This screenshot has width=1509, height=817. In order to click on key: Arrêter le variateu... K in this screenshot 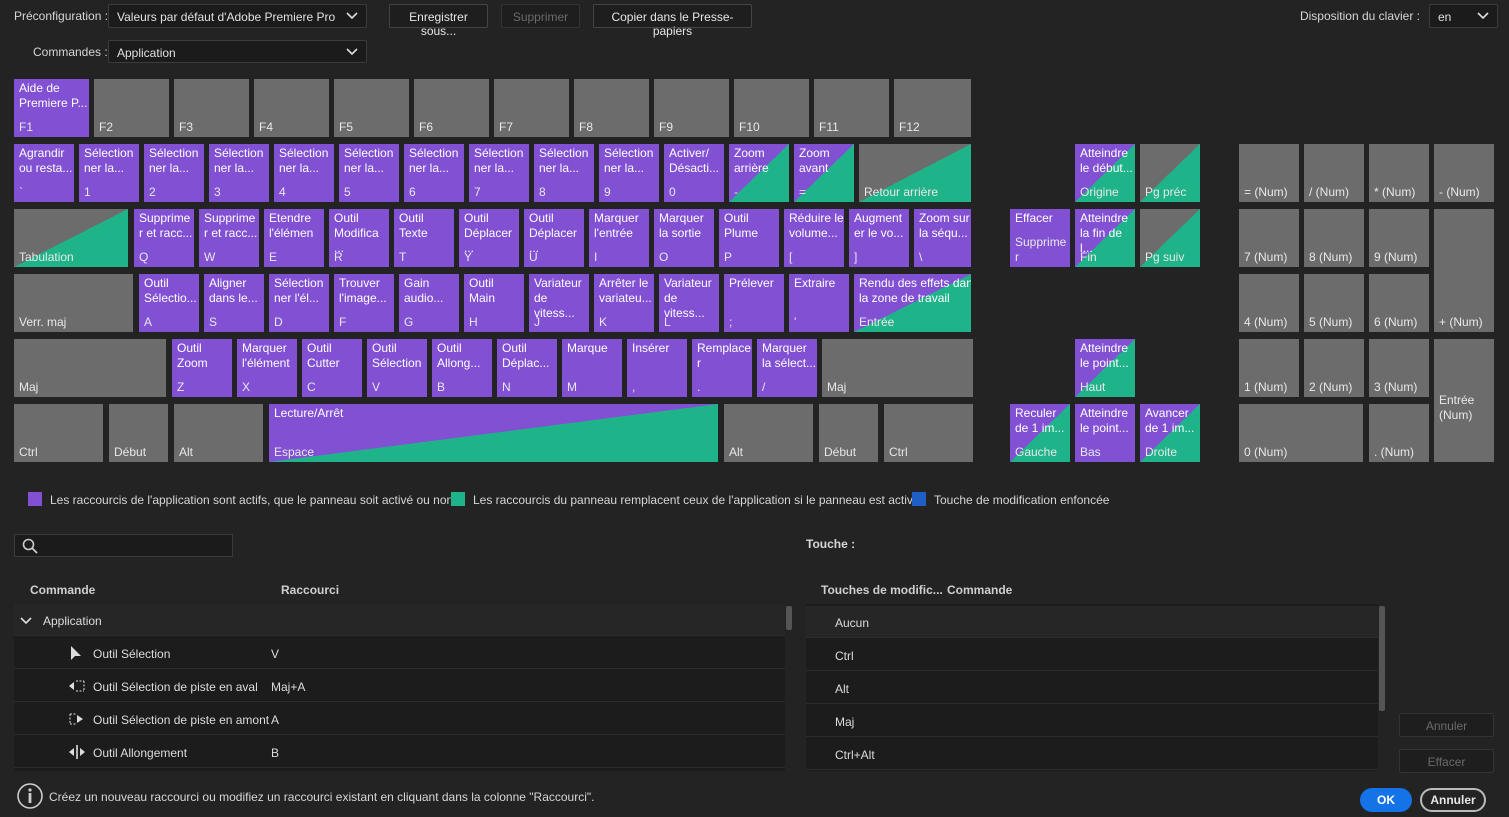, I will do `click(624, 303)`.